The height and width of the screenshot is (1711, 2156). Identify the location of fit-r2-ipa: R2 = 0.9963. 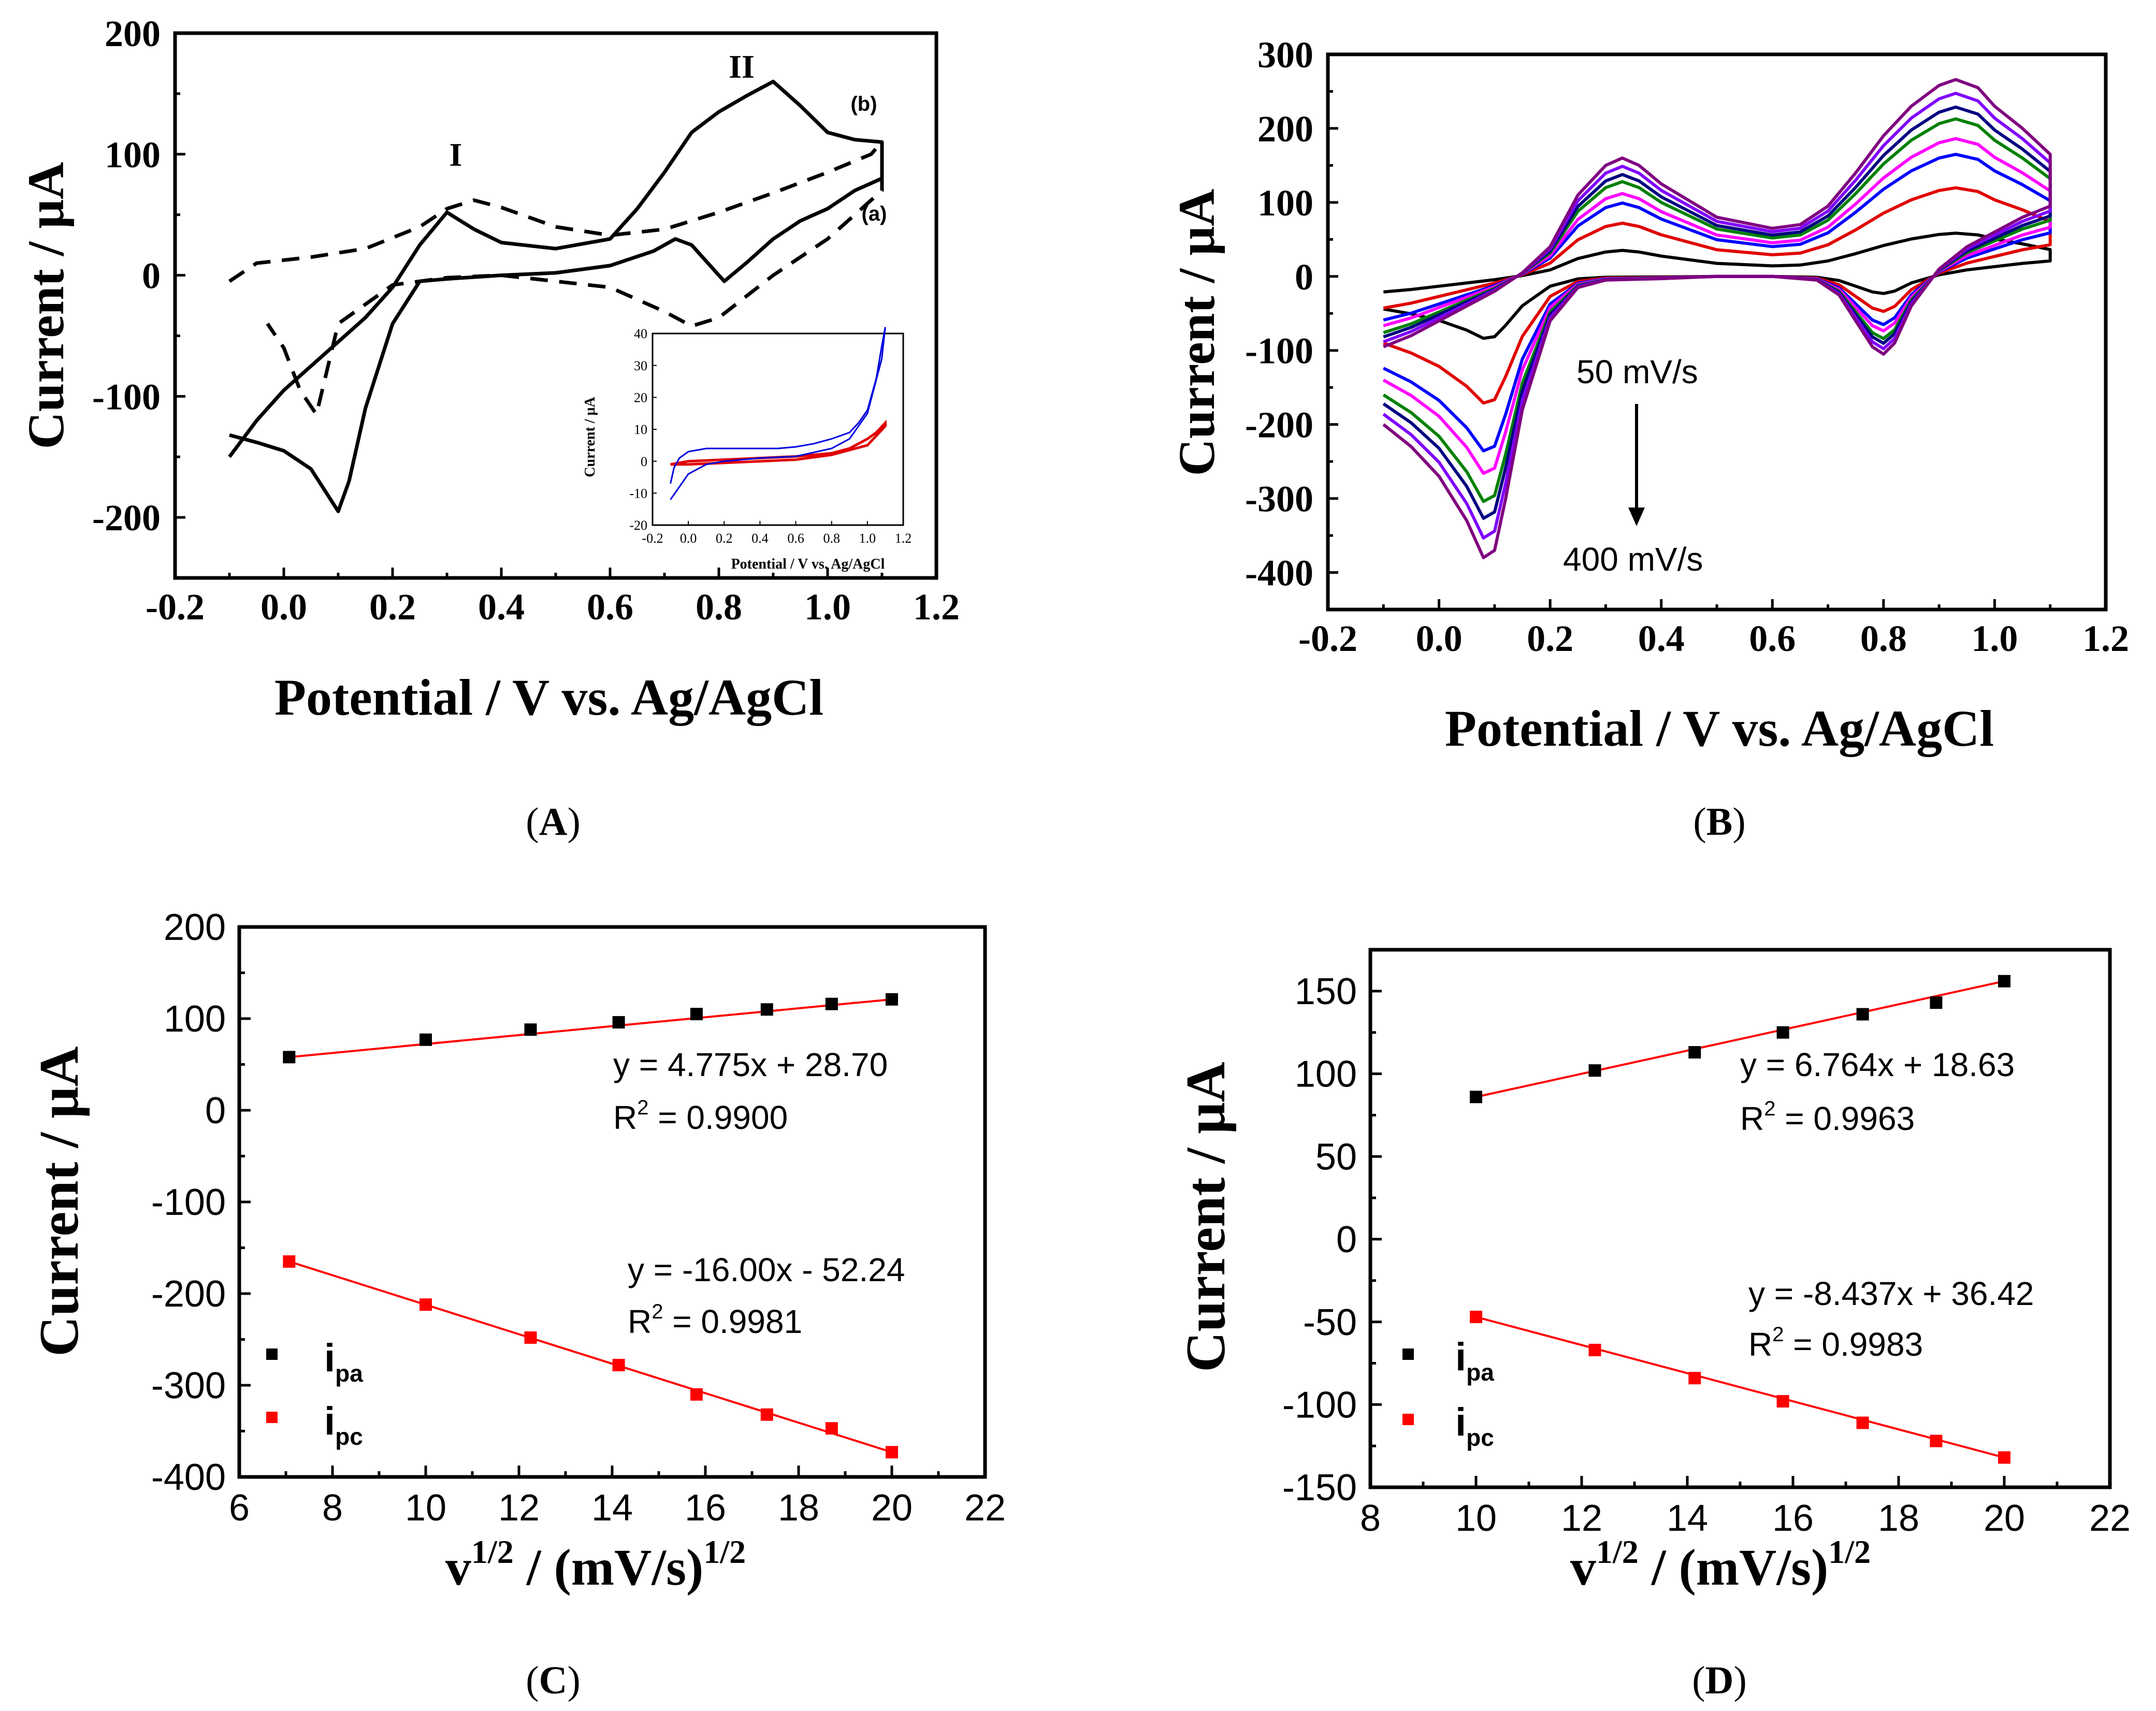
(1827, 1117).